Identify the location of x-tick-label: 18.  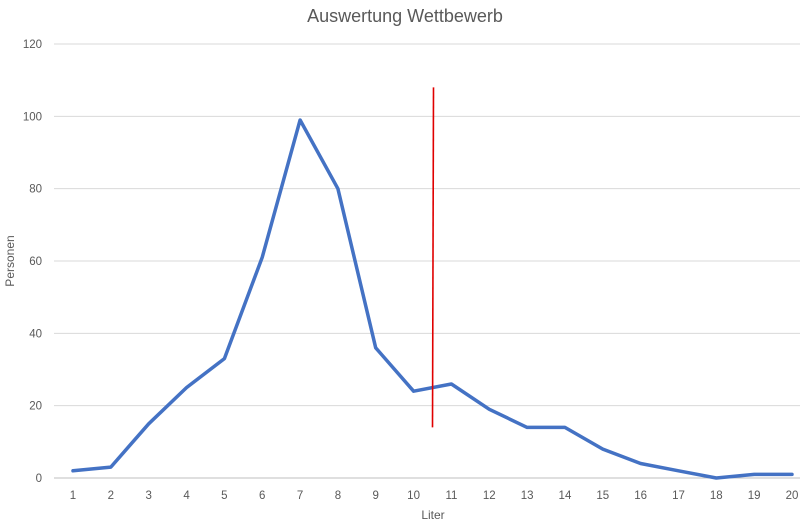
(716, 496).